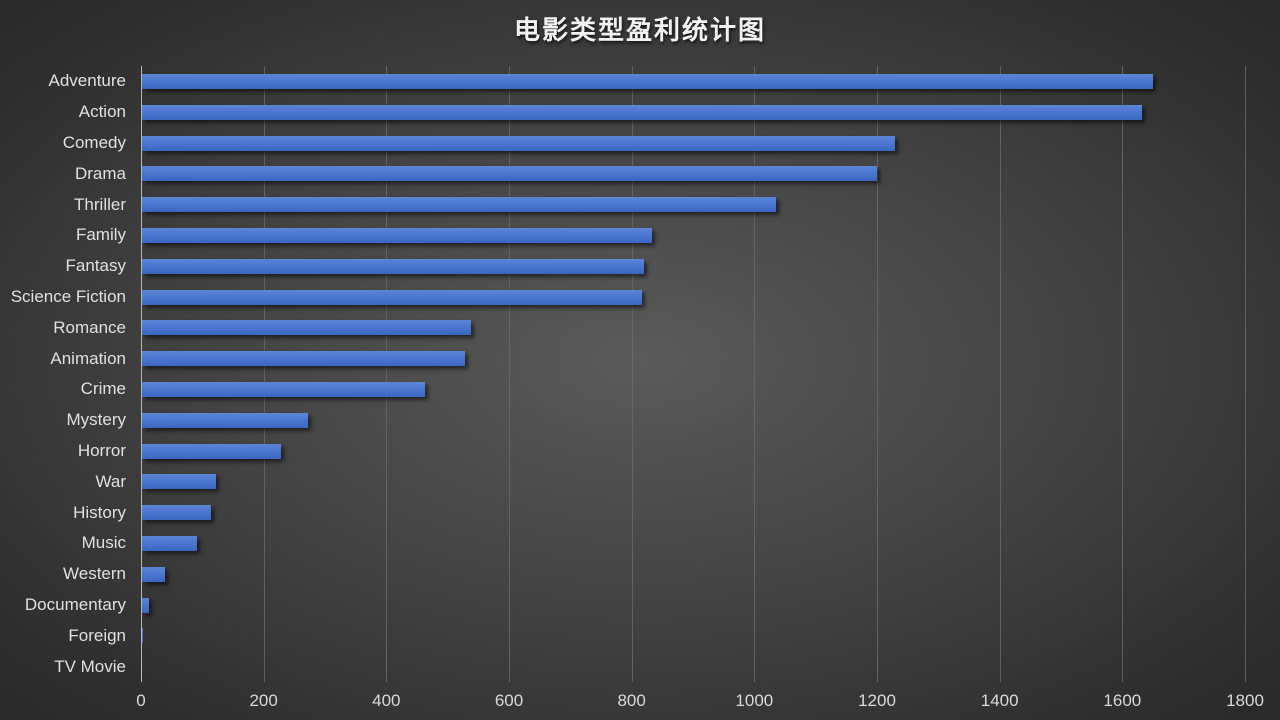 Image resolution: width=1280 pixels, height=720 pixels. Describe the element at coordinates (386, 700) in the screenshot. I see `x-tick-label: 400` at that location.